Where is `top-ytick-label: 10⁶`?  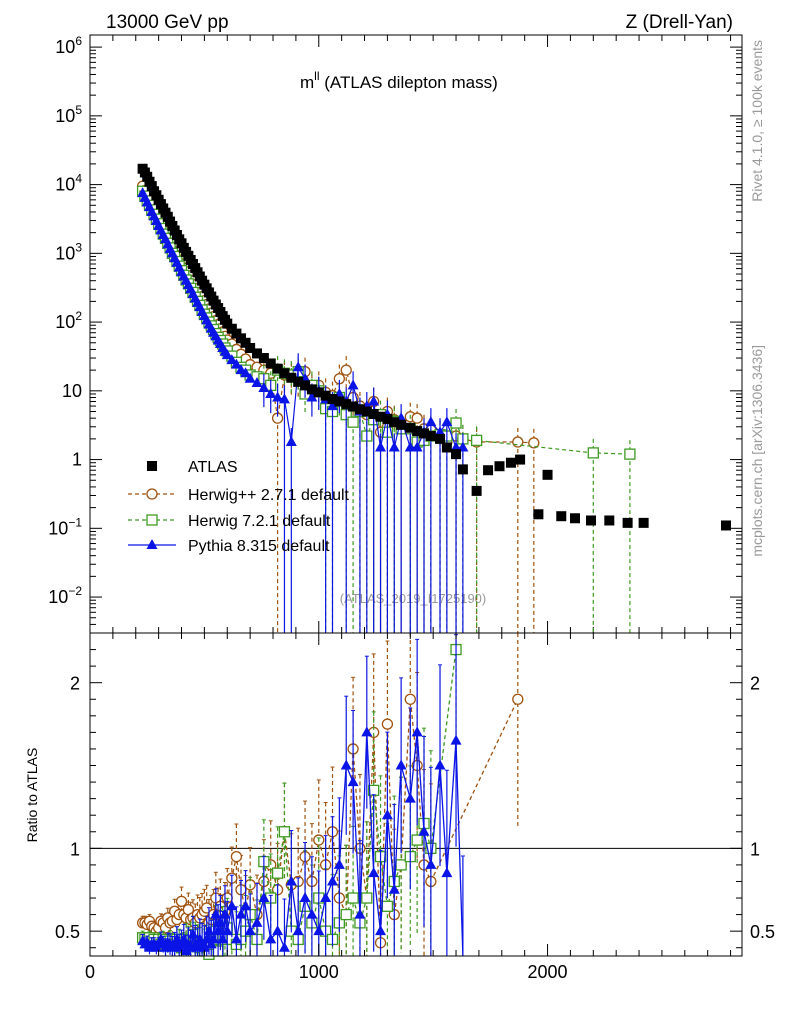
top-ytick-label: 10⁶ is located at coordinates (68, 45).